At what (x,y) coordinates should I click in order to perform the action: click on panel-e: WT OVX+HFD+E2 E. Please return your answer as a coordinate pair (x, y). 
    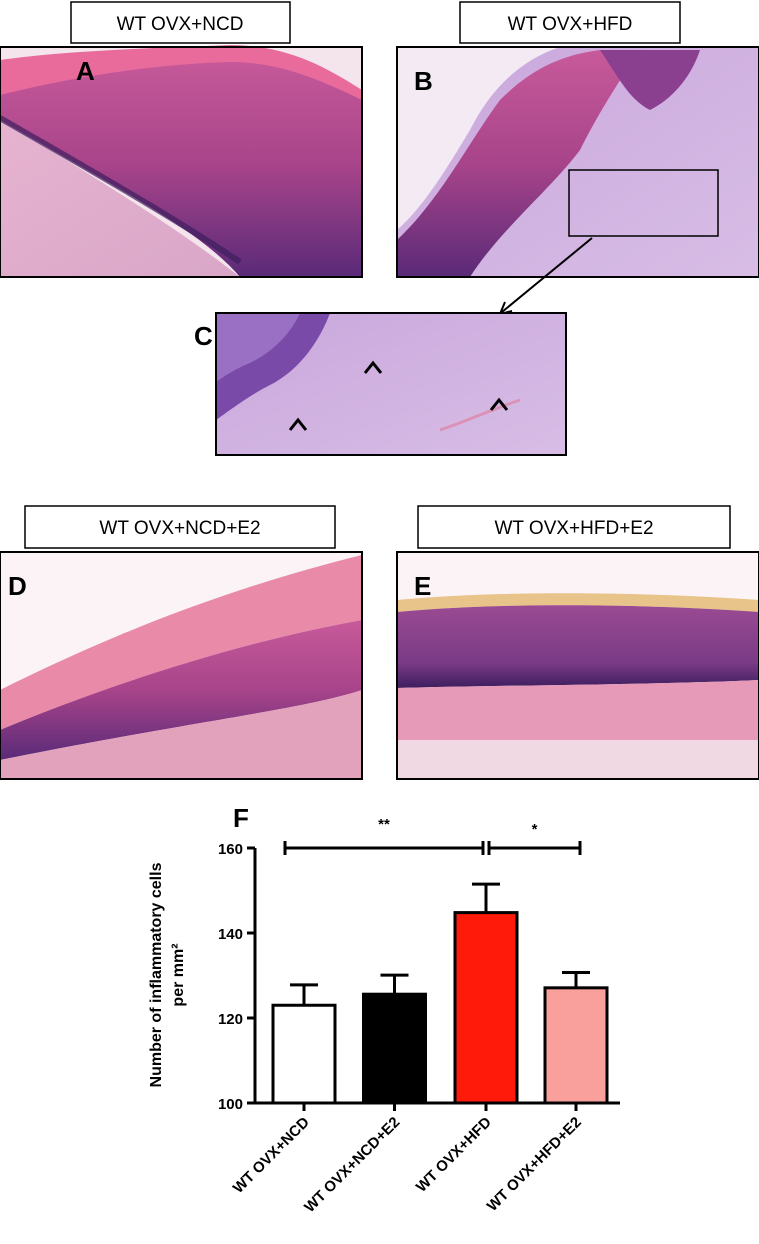
    Looking at the image, I should click on (577, 642).